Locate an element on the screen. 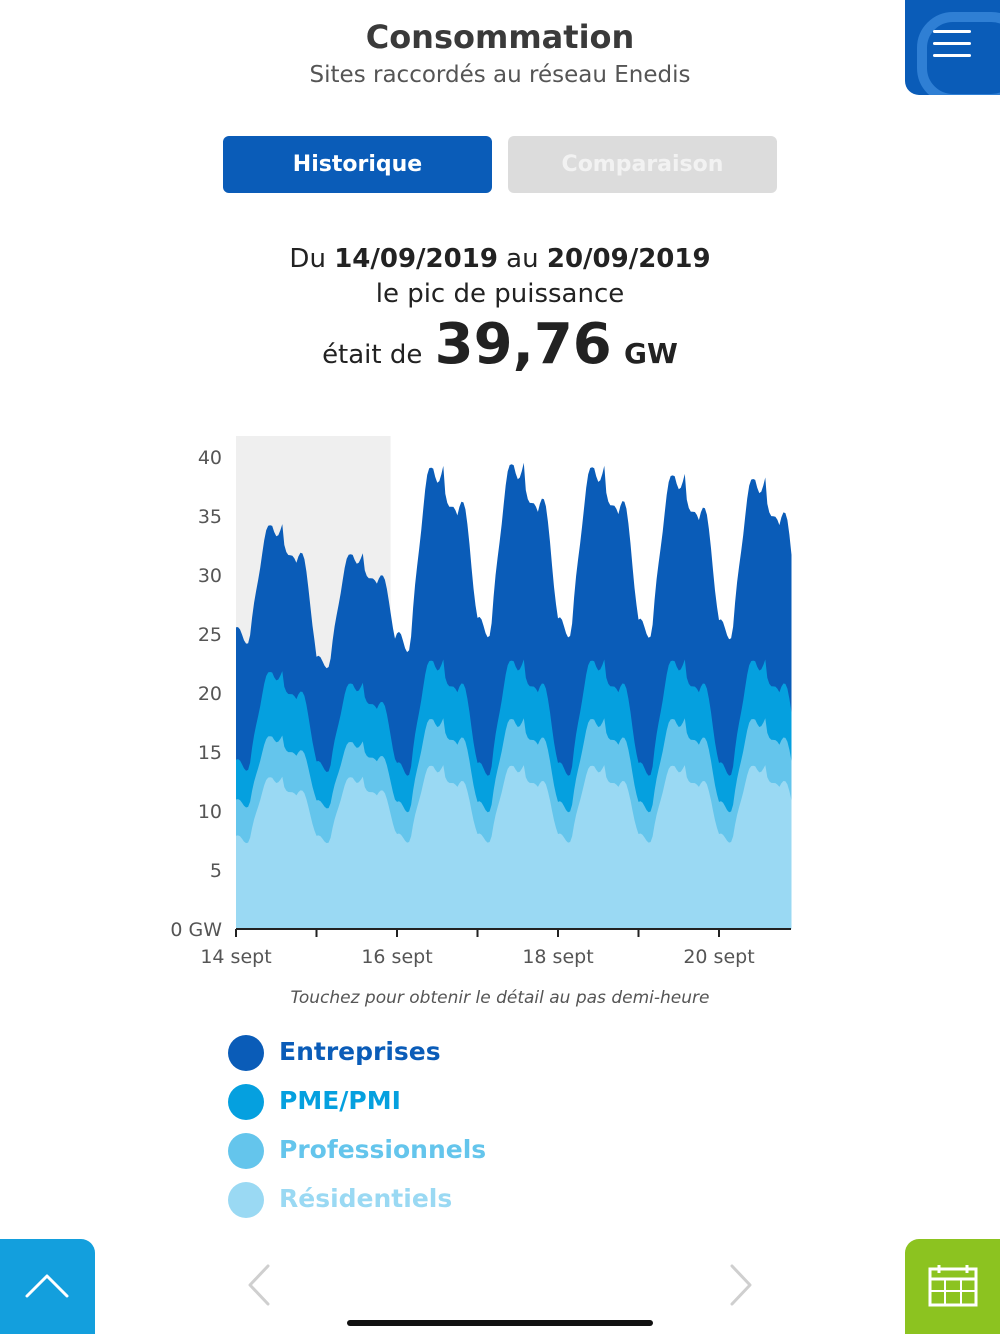  chevron-up-icon is located at coordinates (47, 1286).